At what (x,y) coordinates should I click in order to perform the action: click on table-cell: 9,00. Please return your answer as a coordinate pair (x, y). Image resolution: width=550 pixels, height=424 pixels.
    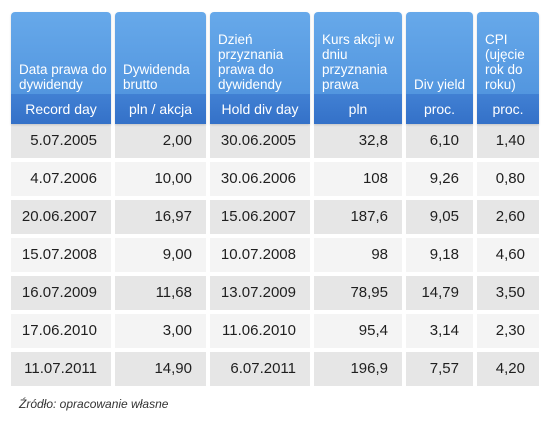
    Looking at the image, I should click on (162, 255).